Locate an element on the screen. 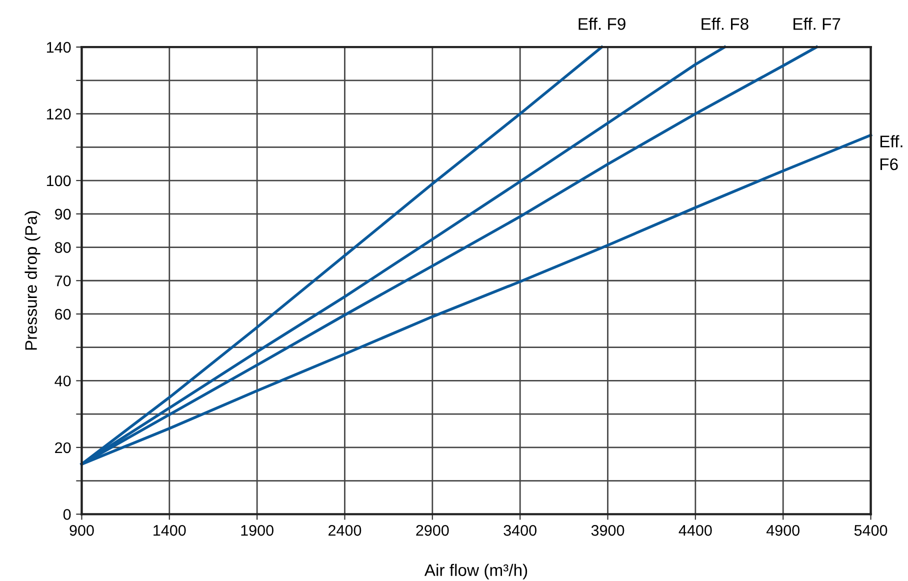  x-tick-label: 2400 is located at coordinates (345, 530).